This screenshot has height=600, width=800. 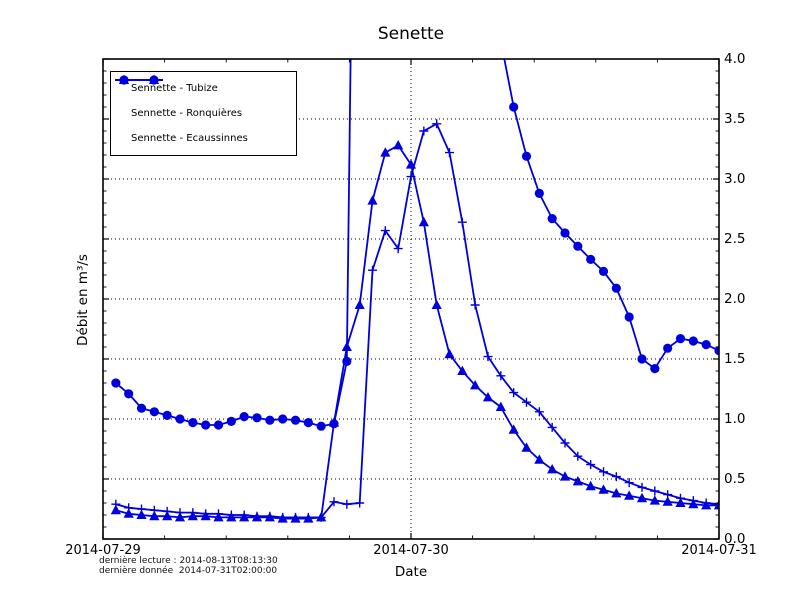 I want to click on legend-item-ecaussinnes: Sennette - Ecaussinnes, so click(x=205, y=112).